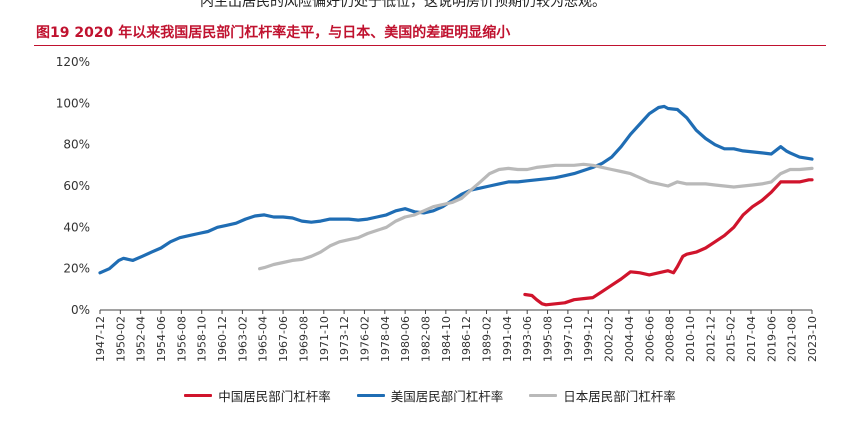 Image resolution: width=860 pixels, height=422 pixels. Describe the element at coordinates (405, 339) in the screenshot. I see `x-tick-label: 1980-06` at that location.